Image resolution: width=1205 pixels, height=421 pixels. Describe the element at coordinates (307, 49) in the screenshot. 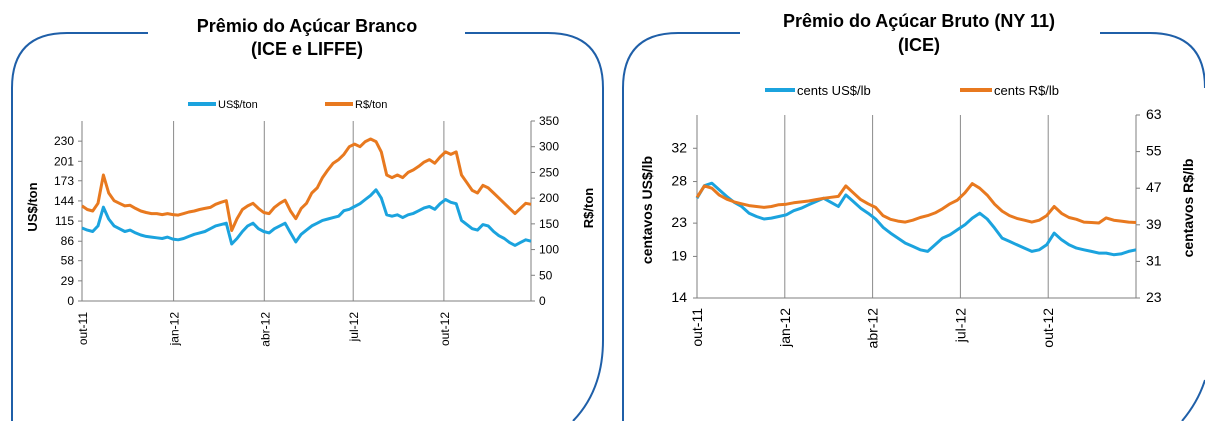

I see `chart1-title-line2: (ICE e LIFFE)` at that location.